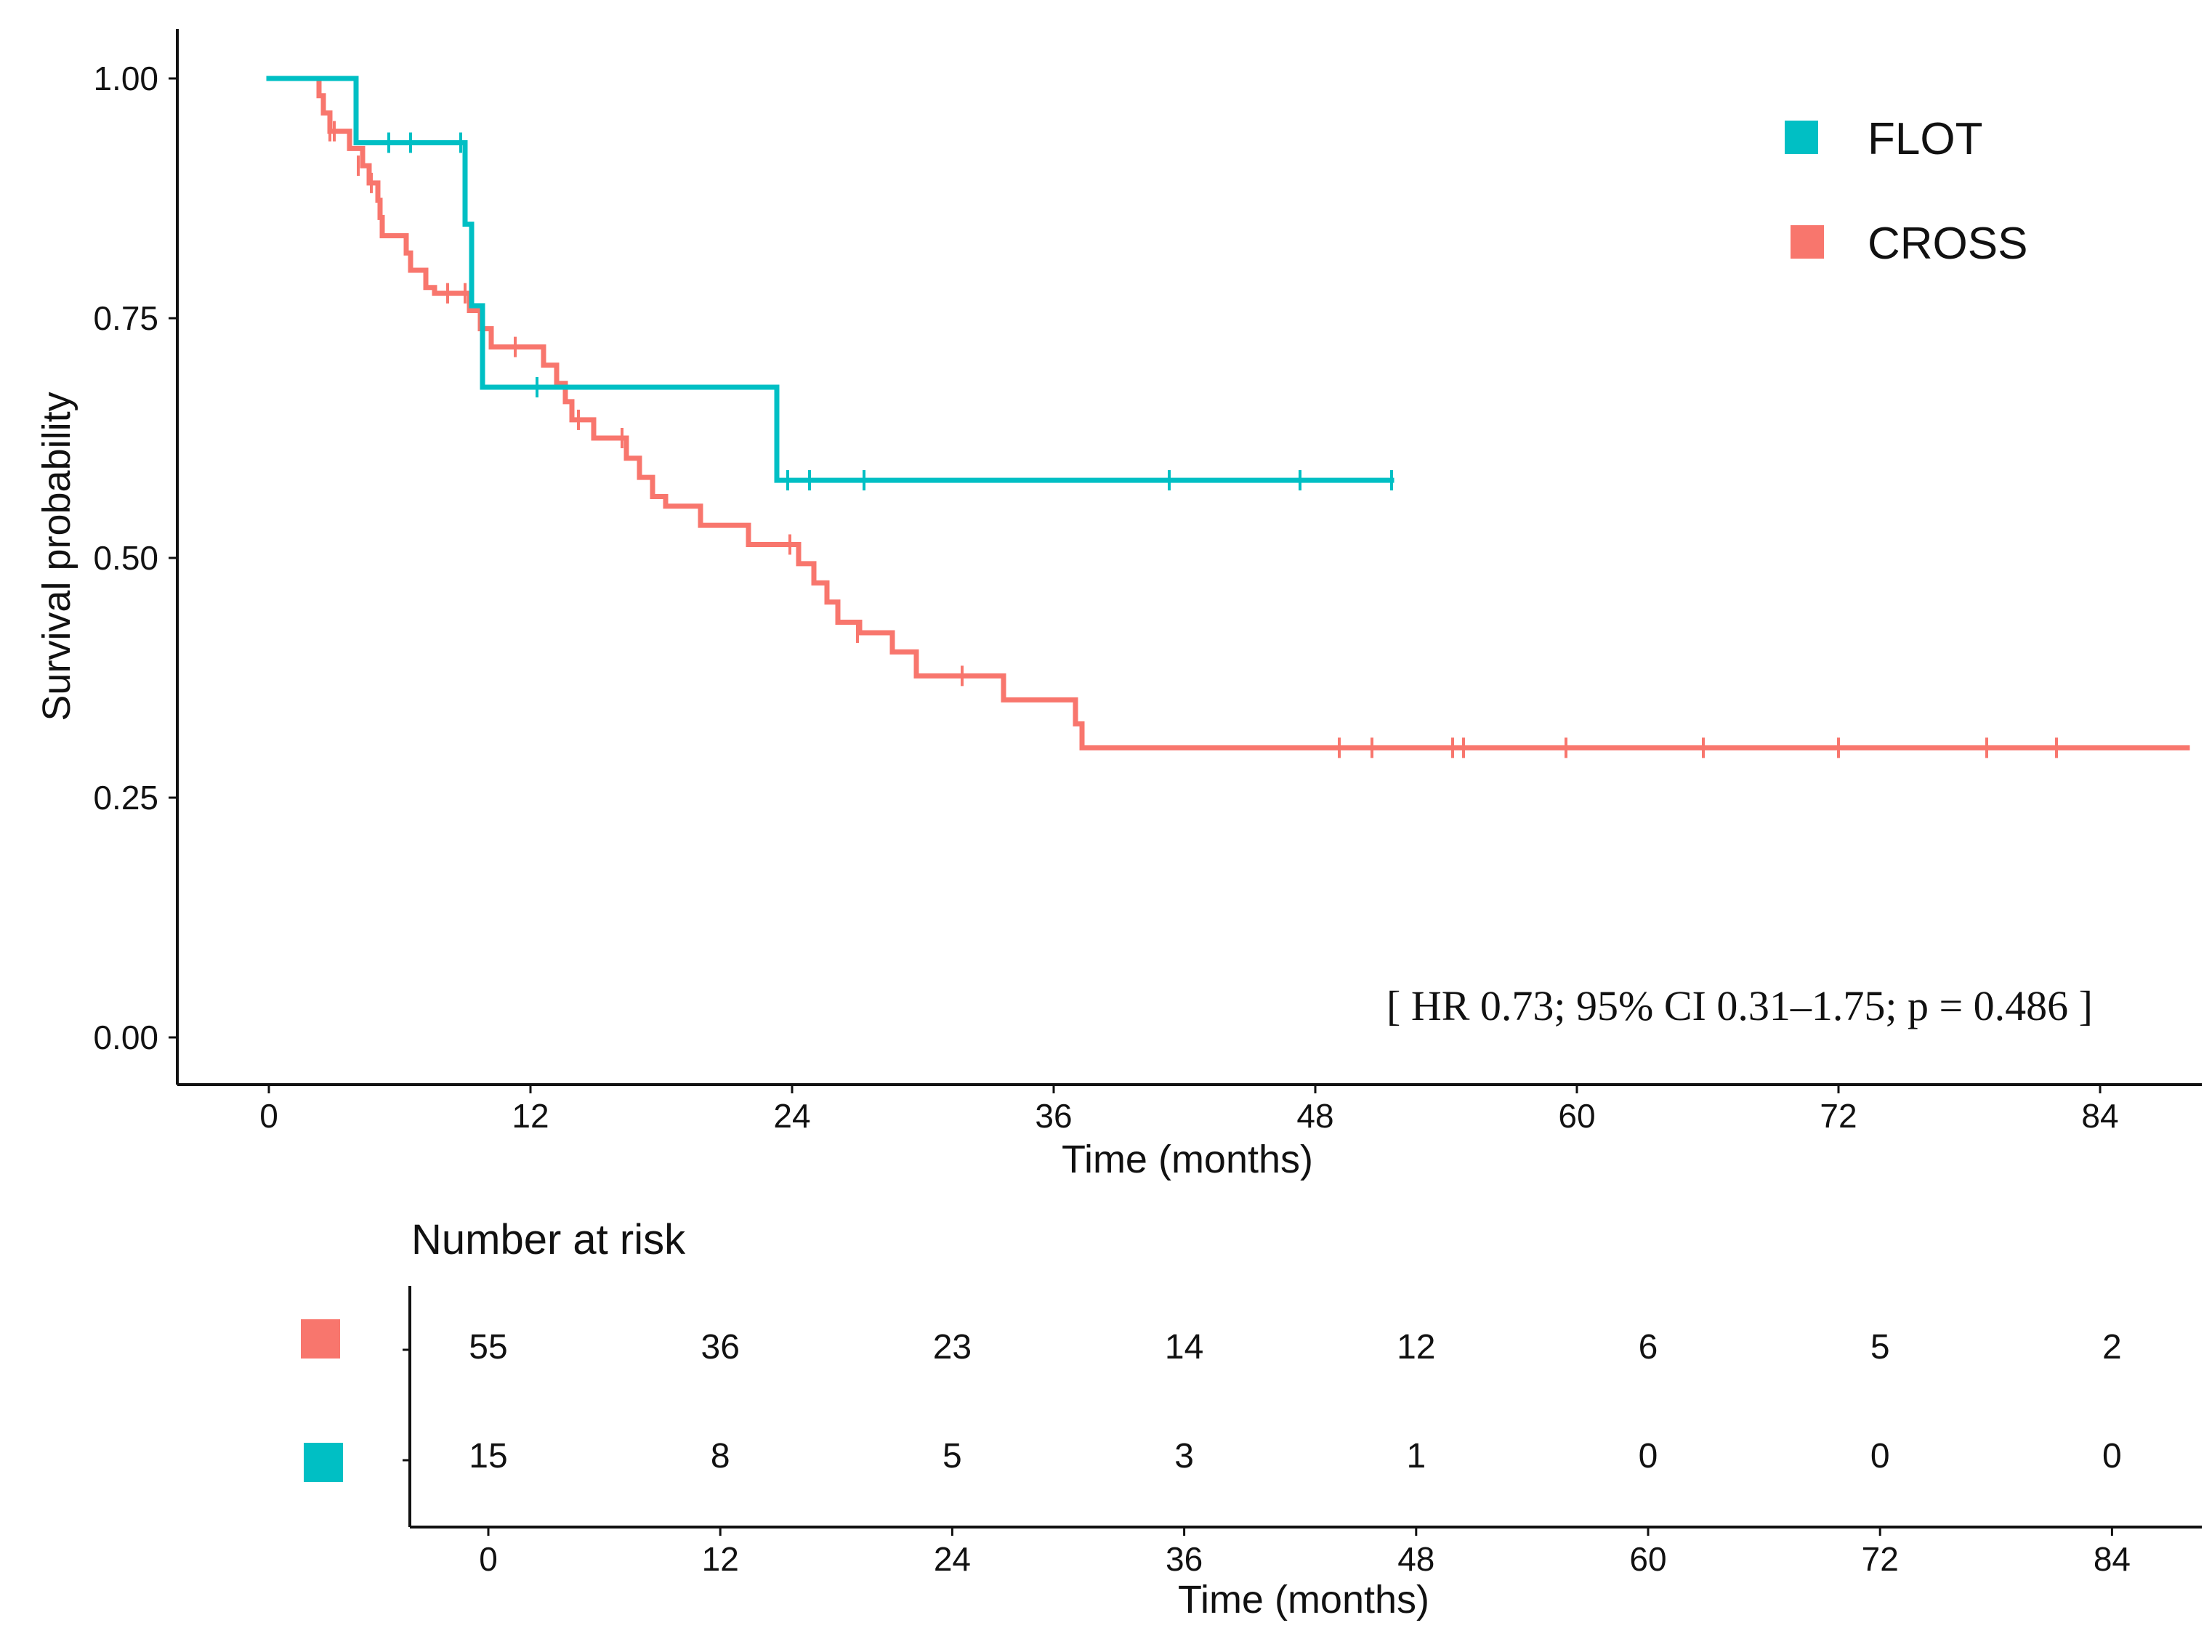  What do you see at coordinates (720, 1456) in the screenshot?
I see `risk-value-flot: 8` at bounding box center [720, 1456].